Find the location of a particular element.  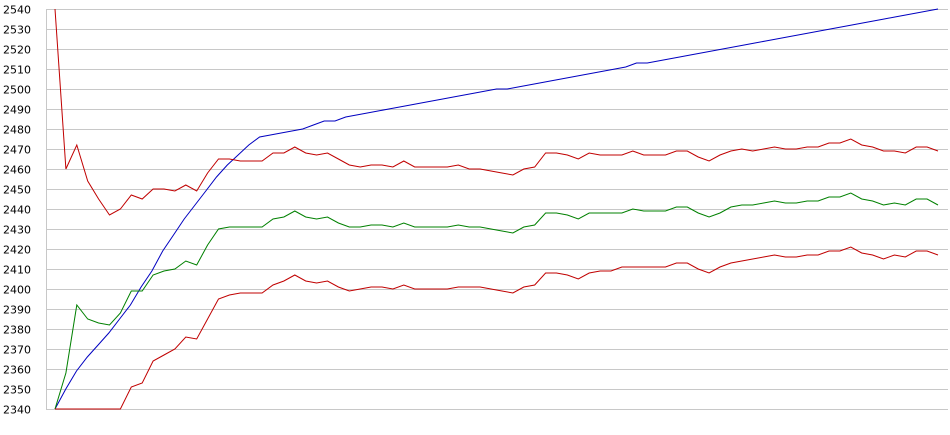

y-tick-label: 2450 is located at coordinates (17, 190).